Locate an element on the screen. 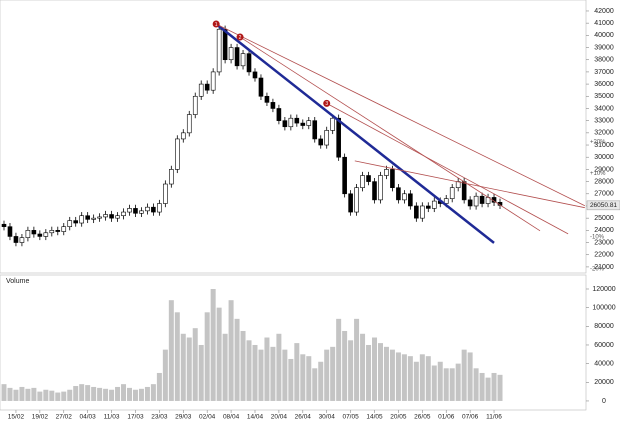 This screenshot has height=421, width=620. x-tick-label: 01/06 is located at coordinates (446, 417).